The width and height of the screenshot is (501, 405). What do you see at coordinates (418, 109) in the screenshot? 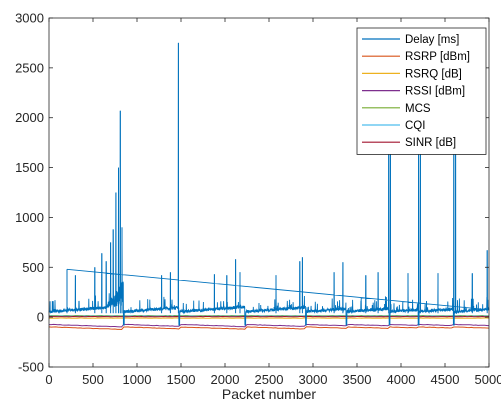
I see `legend-label: MCS` at bounding box center [418, 109].